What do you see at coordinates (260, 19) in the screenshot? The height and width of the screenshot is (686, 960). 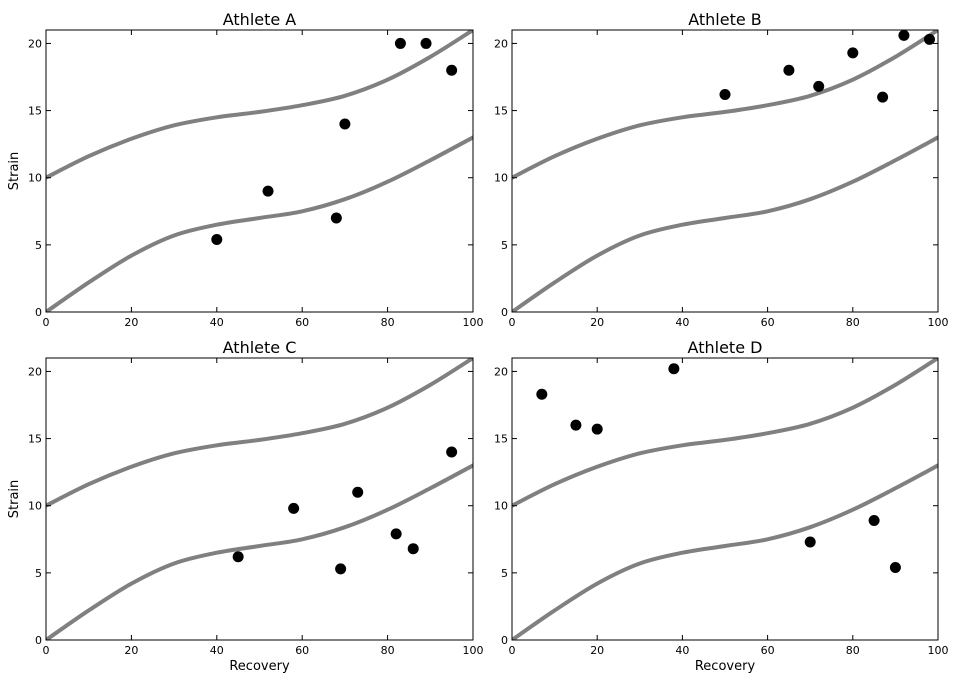 I see `panel-title: Athlete A` at bounding box center [260, 19].